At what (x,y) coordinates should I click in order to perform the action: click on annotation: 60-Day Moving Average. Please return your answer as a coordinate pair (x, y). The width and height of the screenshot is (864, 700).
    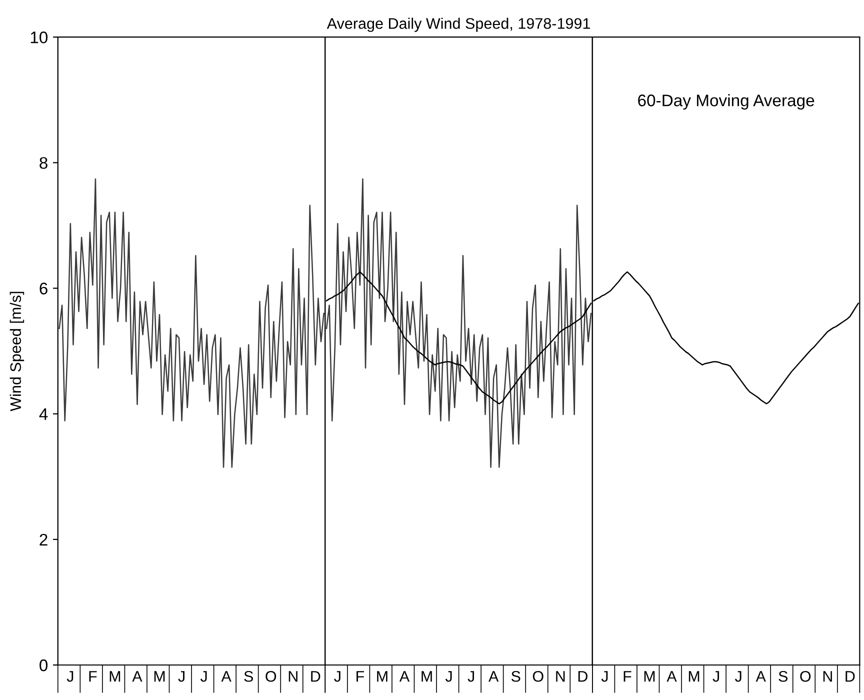
    Looking at the image, I should click on (726, 102).